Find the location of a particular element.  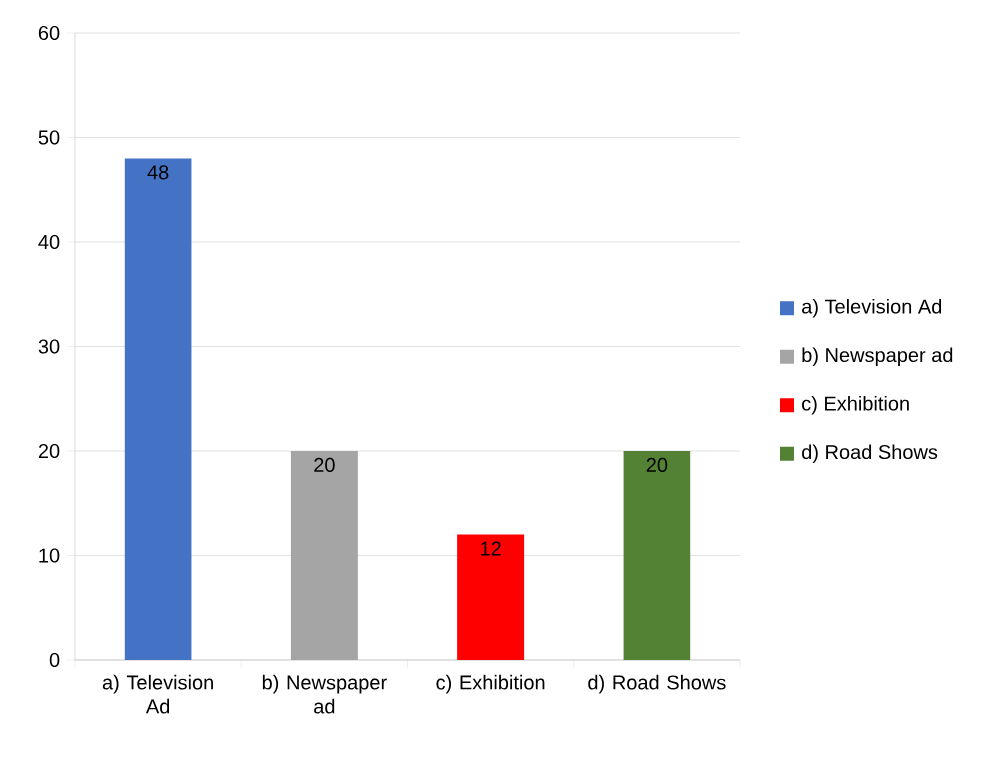

y-tick-label: 60 is located at coordinates (49, 33).